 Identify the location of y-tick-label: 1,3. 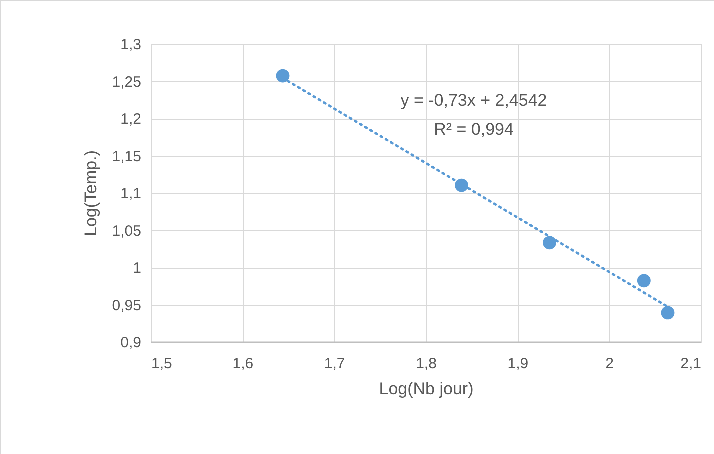
(131, 45).